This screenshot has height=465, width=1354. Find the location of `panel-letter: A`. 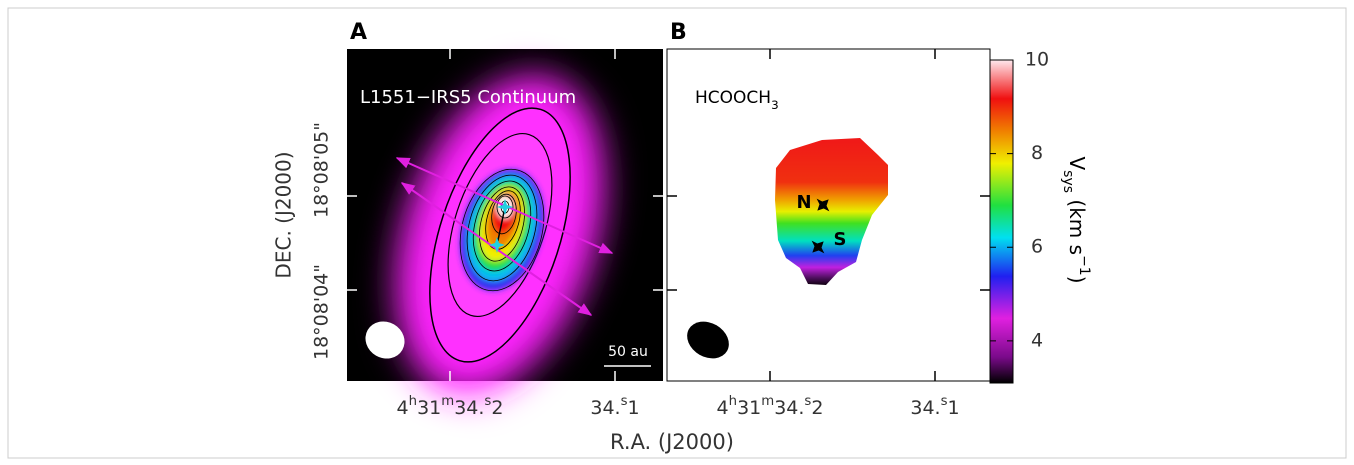

panel-letter: A is located at coordinates (358, 32).